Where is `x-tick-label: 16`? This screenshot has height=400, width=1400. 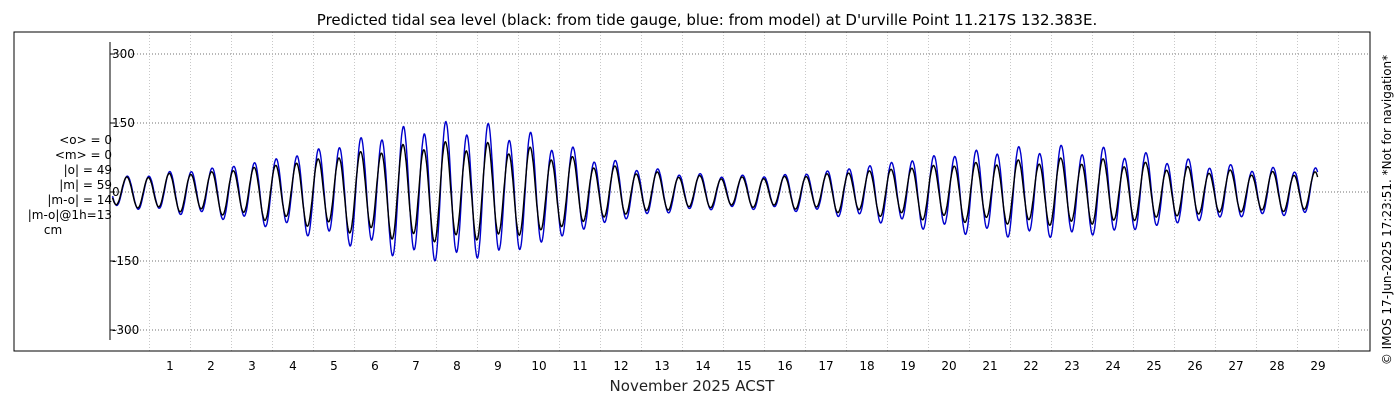 x-tick-label: 16 is located at coordinates (784, 366).